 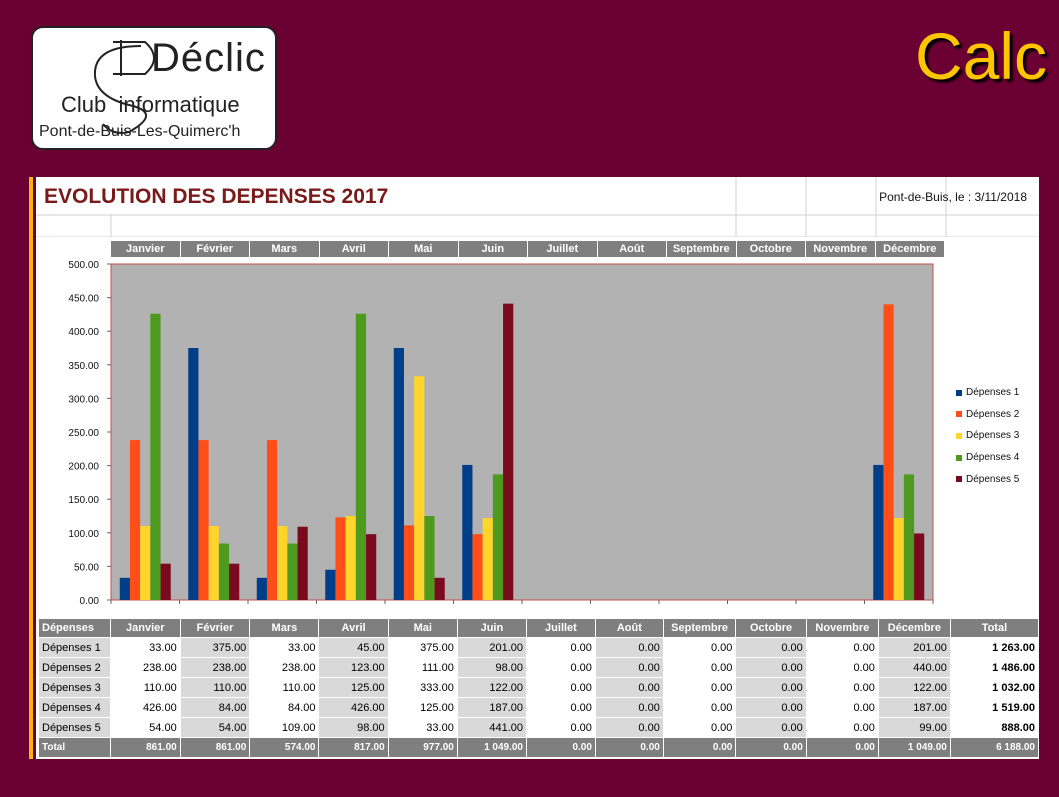 What do you see at coordinates (284, 727) in the screenshot?
I see `table-cell: 109.00` at bounding box center [284, 727].